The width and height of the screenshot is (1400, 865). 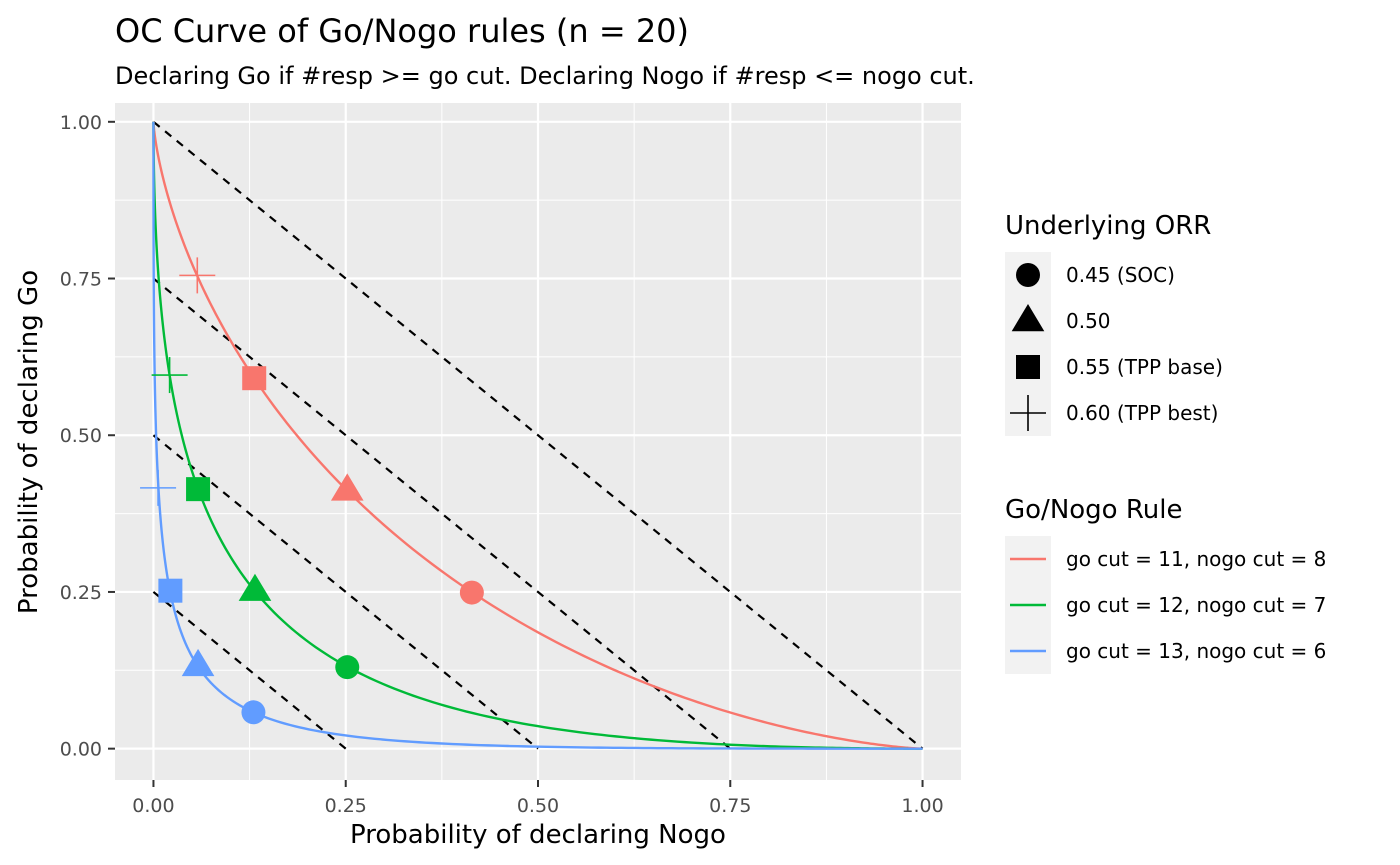 I want to click on shape-legend-label: 0.45 (SOC), so click(x=1120, y=275).